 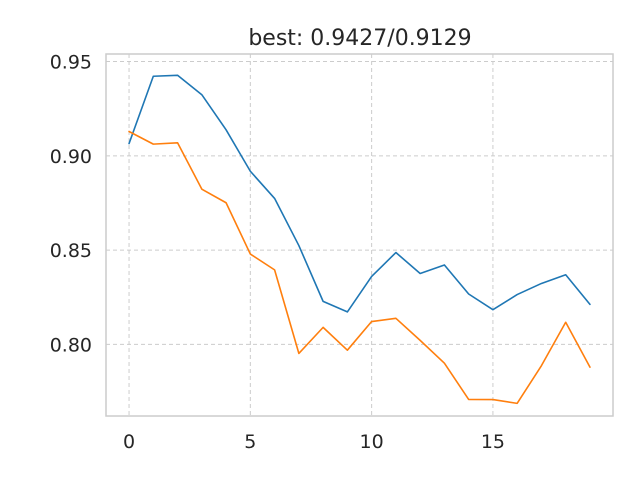 What do you see at coordinates (129, 442) in the screenshot?
I see `x-tick-label: 0` at bounding box center [129, 442].